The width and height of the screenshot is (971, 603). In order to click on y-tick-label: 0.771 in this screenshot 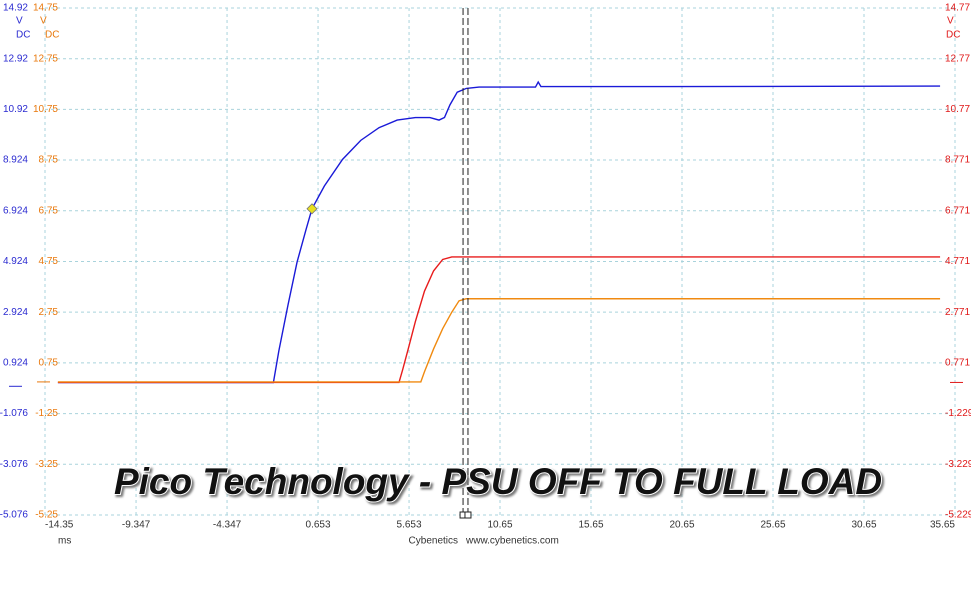, I will do `click(957, 363)`.